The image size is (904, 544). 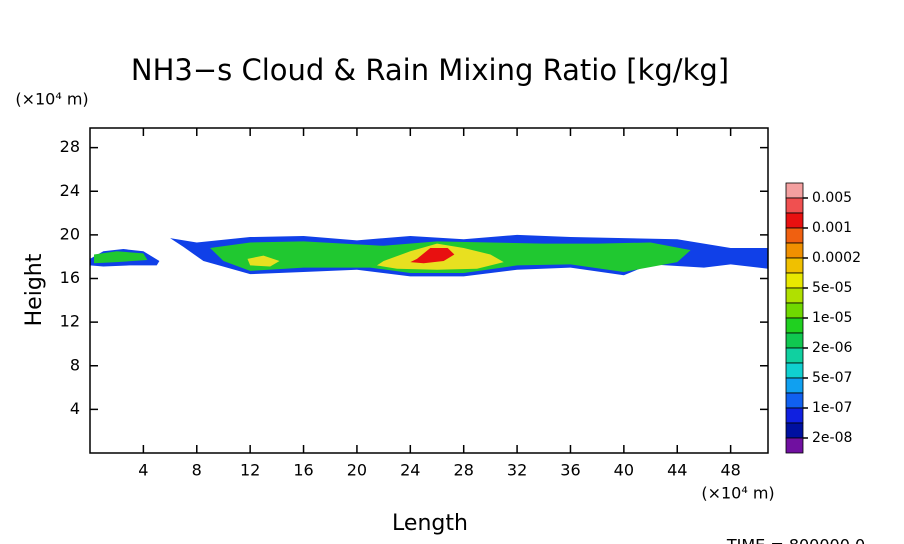 I want to click on x-tick-label: 44, so click(x=677, y=470).